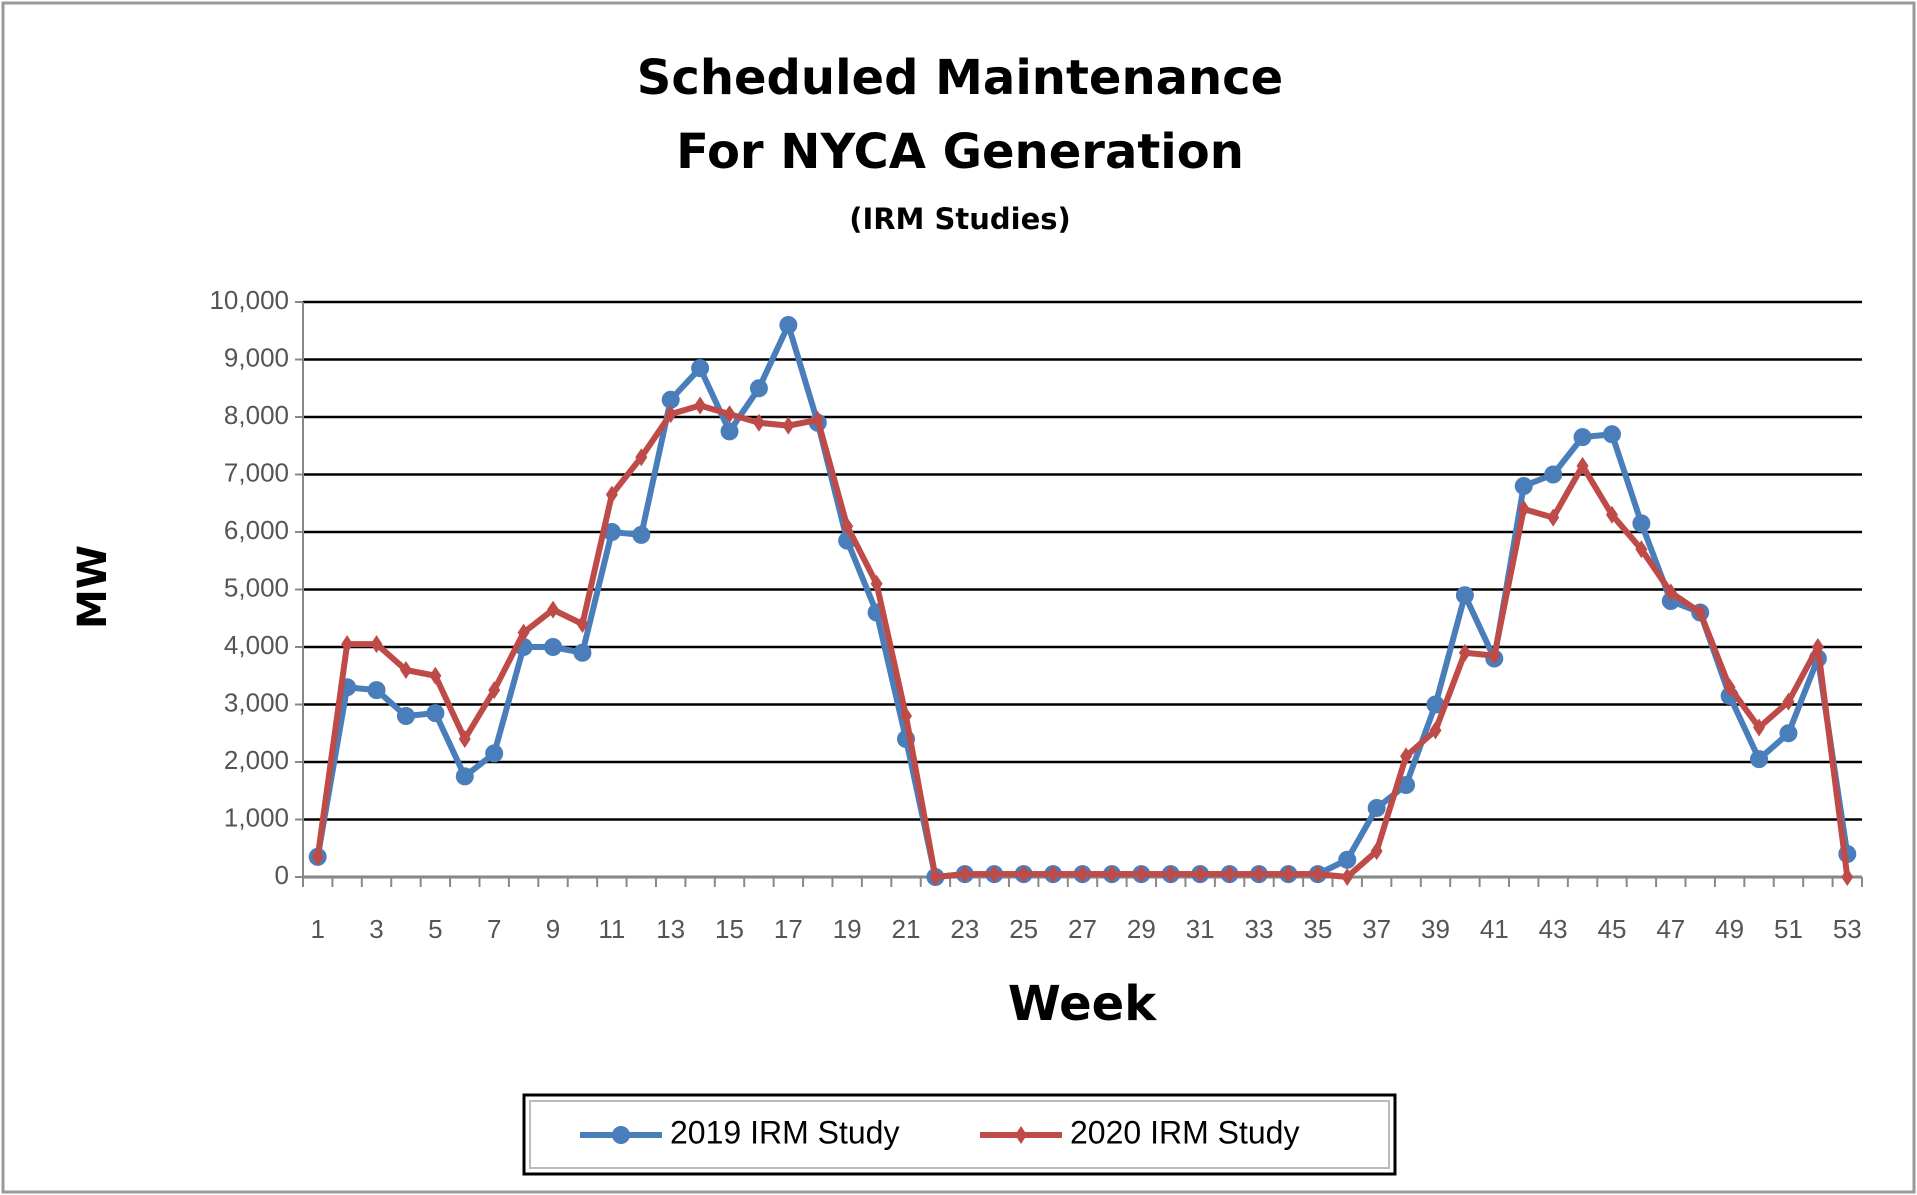  Describe the element at coordinates (1082, 929) in the screenshot. I see `x-tick-label: 27` at that location.